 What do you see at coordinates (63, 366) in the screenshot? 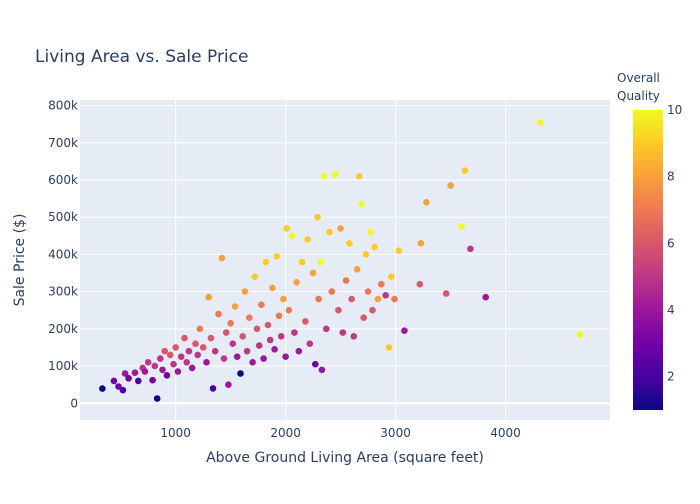
I see `y-tick-label: 100k` at bounding box center [63, 366].